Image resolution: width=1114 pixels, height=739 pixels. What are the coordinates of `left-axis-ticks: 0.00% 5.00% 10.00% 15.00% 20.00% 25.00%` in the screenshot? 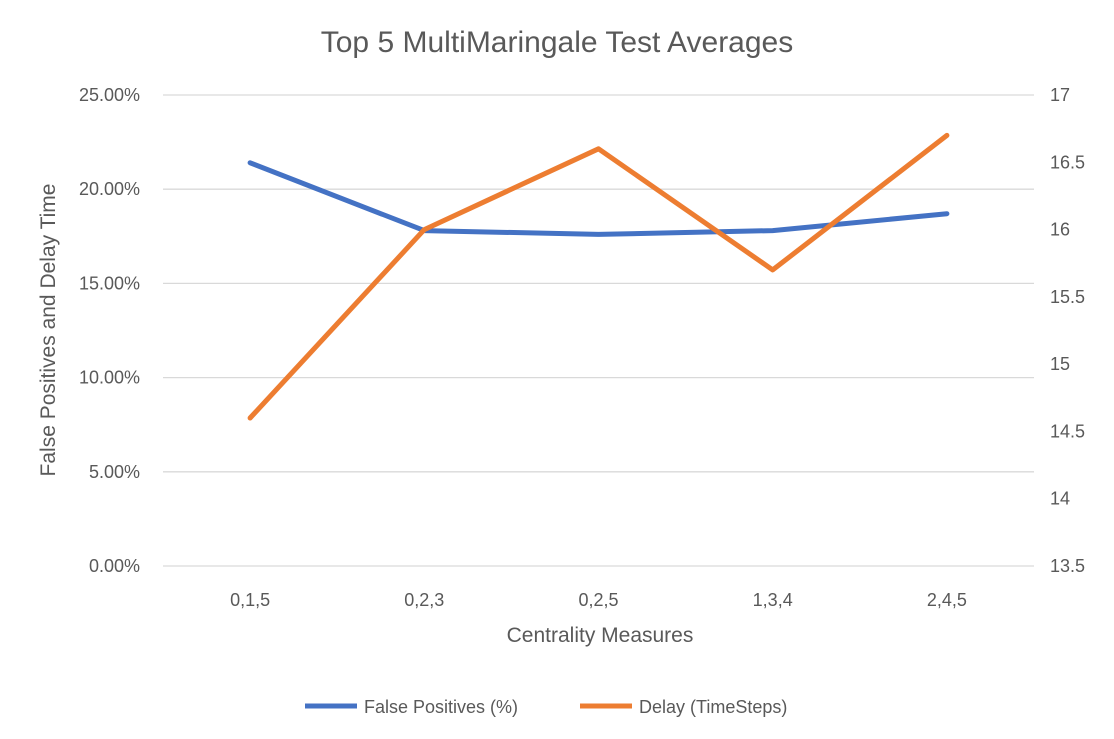 It's located at (109, 330).